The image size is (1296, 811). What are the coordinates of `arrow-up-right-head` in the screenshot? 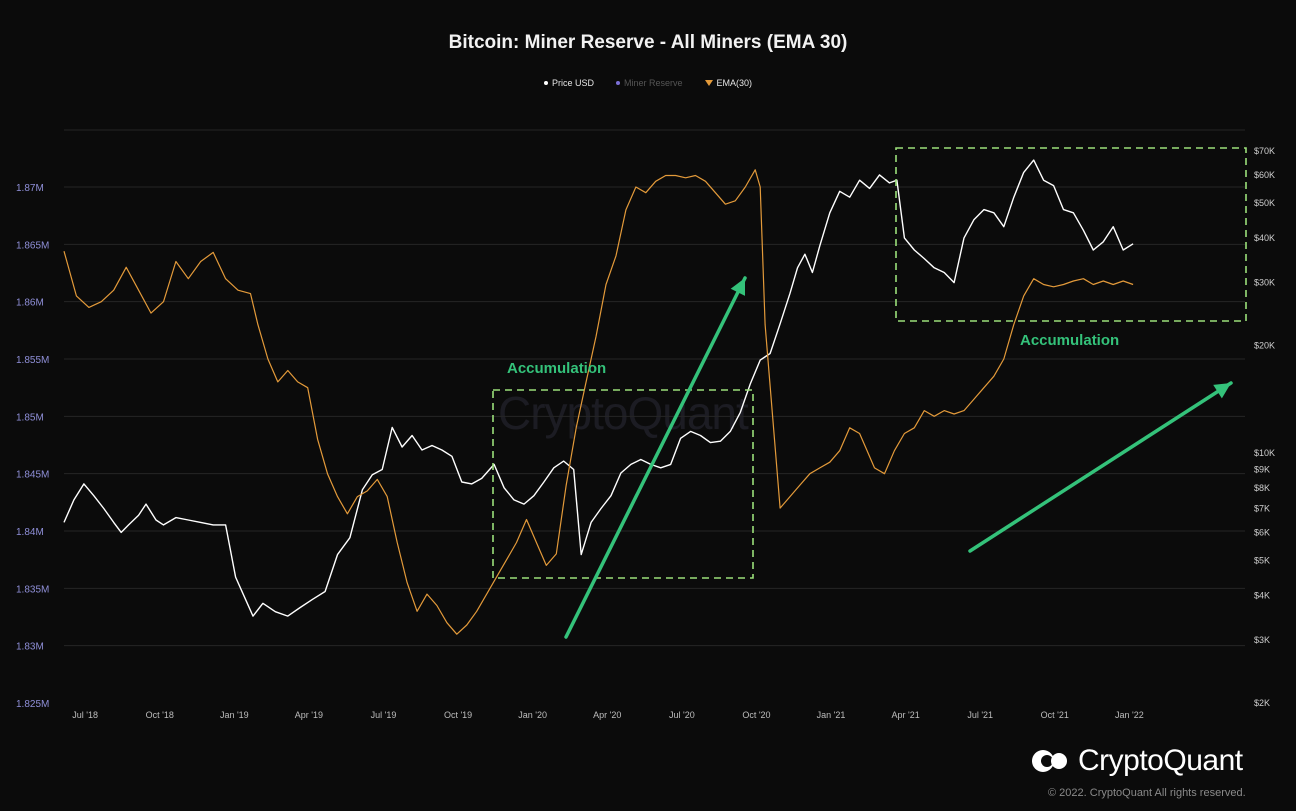 It's located at (1222, 391).